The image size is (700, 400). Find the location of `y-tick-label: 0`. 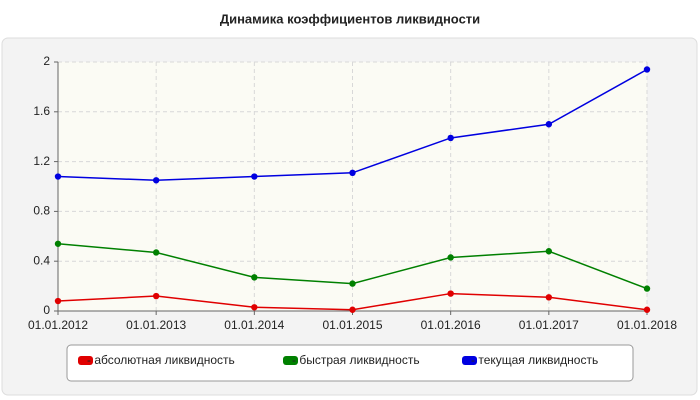

y-tick-label: 0 is located at coordinates (46, 310).